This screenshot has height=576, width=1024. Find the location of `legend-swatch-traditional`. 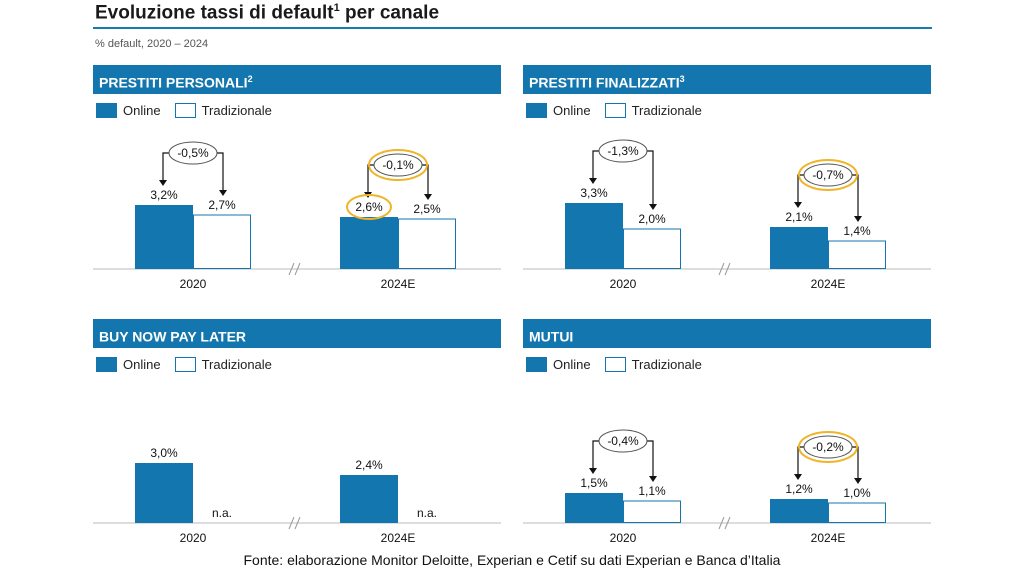

legend-swatch-traditional is located at coordinates (615, 110).